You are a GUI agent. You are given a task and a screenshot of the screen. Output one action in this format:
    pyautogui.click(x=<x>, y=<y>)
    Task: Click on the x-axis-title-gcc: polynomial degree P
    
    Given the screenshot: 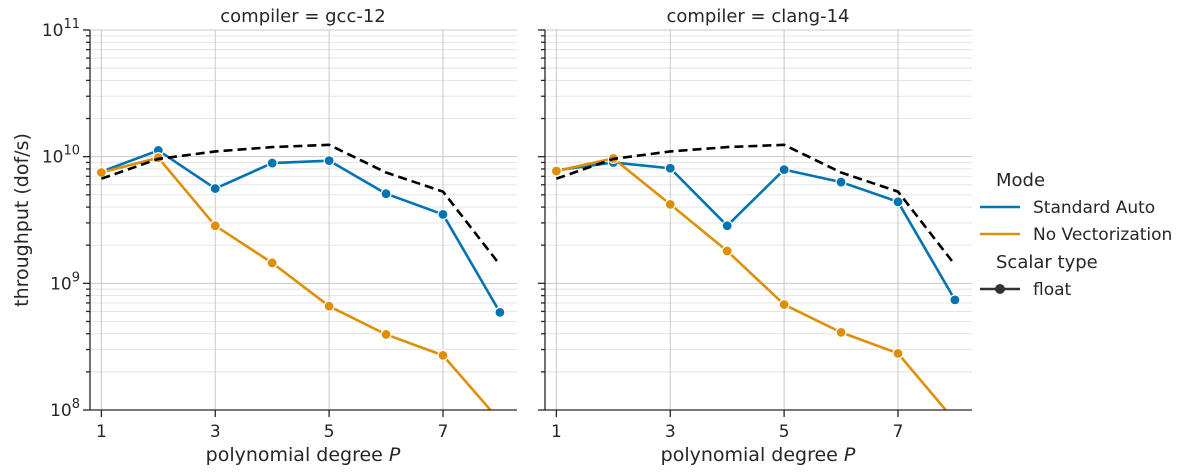 What is the action you would take?
    pyautogui.click(x=303, y=455)
    